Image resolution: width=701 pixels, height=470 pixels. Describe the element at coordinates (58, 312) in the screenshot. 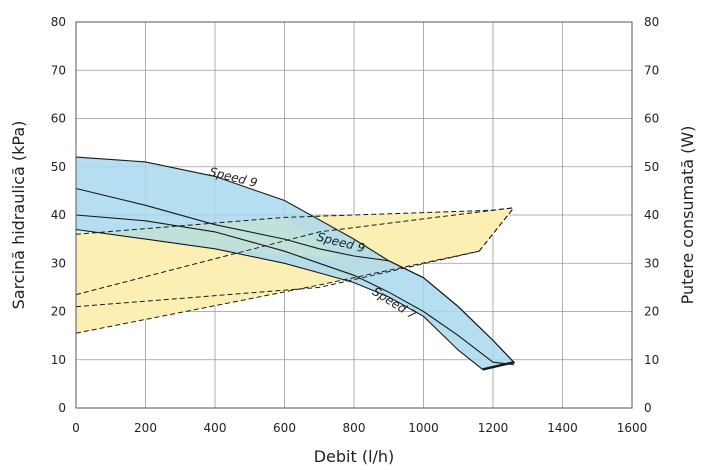

I see `y-left-tick-label: 20` at that location.